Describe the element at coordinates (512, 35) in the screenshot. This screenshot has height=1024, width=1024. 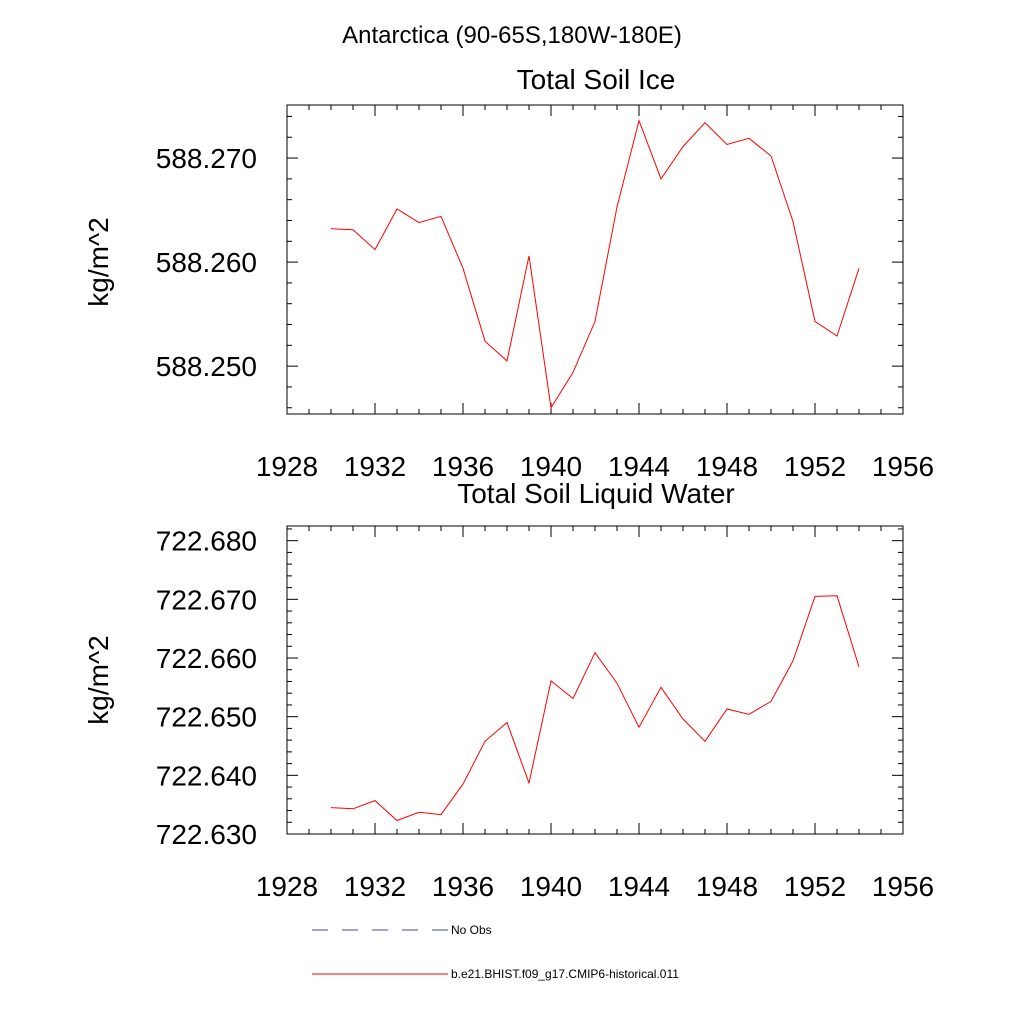
I see `suptitle: Antarctica (90-65S,180W-180E)` at that location.